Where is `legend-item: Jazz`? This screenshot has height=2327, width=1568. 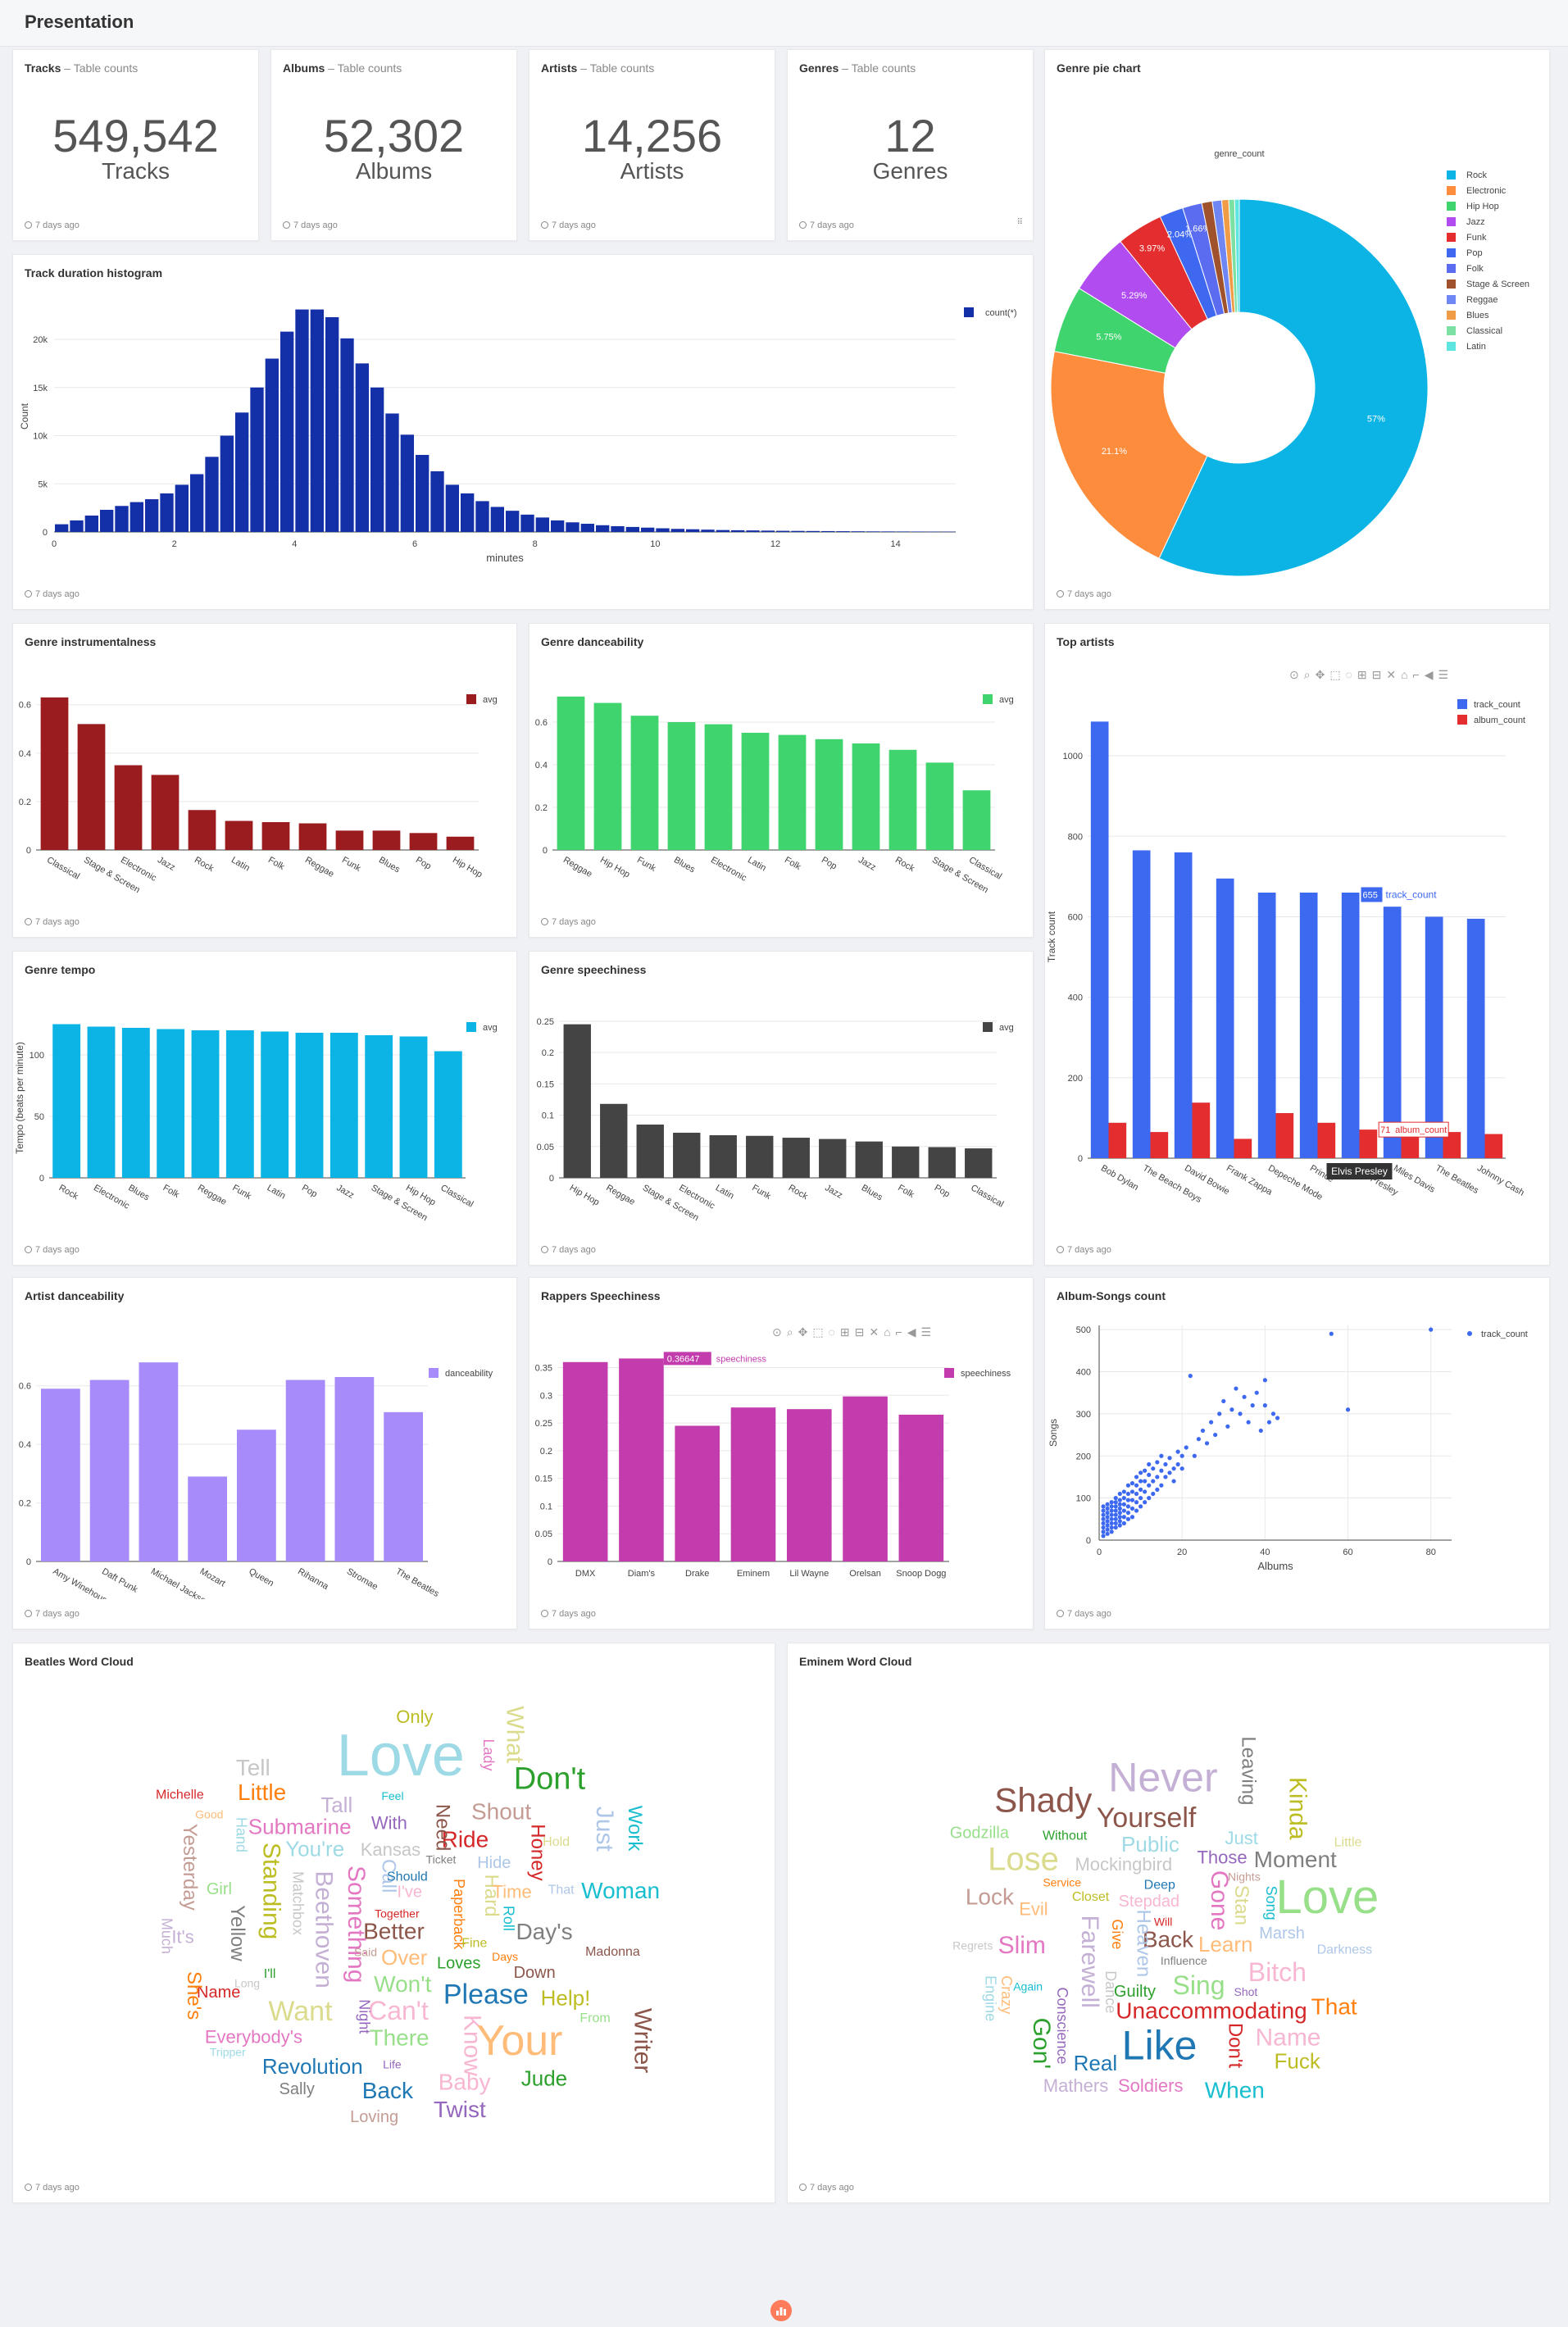
legend-item: Jazz is located at coordinates (1475, 222).